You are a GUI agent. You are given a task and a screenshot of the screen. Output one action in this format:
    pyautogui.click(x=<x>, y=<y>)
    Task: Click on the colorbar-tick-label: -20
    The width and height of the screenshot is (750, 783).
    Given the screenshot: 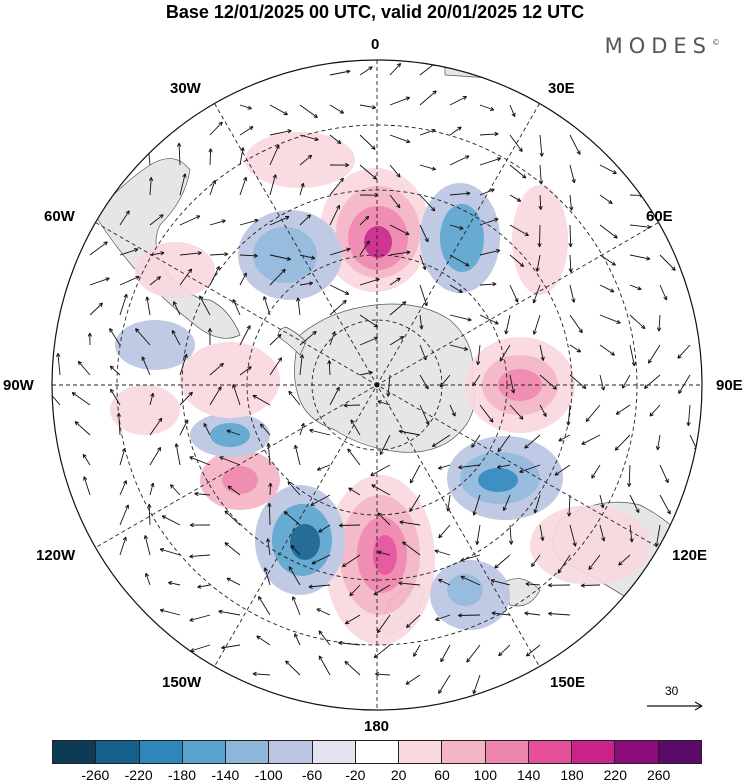 What is the action you would take?
    pyautogui.click(x=355, y=775)
    